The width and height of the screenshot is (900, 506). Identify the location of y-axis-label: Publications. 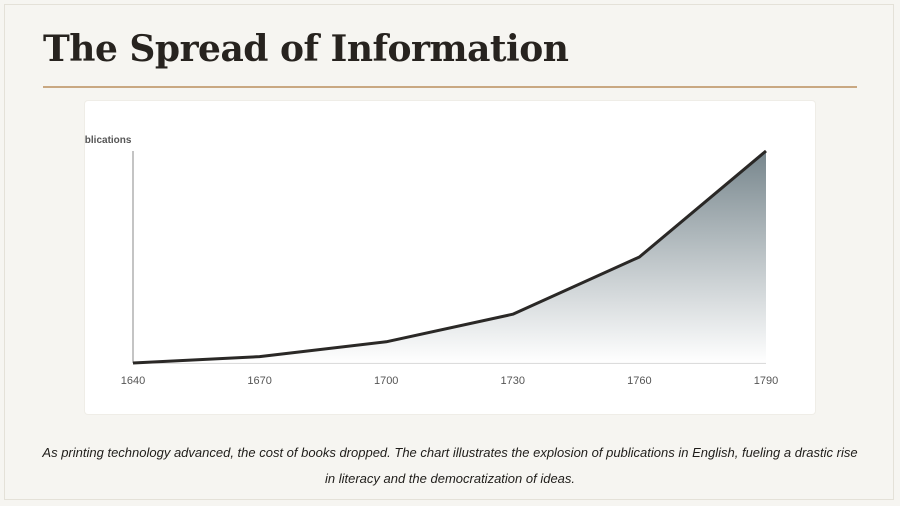
(108, 140).